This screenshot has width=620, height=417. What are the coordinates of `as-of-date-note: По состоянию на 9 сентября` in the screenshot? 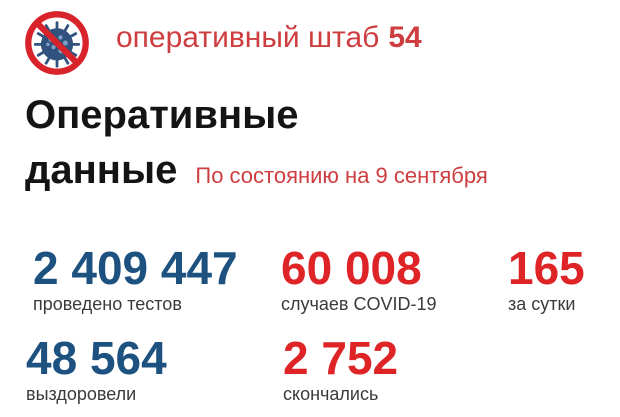 It's located at (341, 175).